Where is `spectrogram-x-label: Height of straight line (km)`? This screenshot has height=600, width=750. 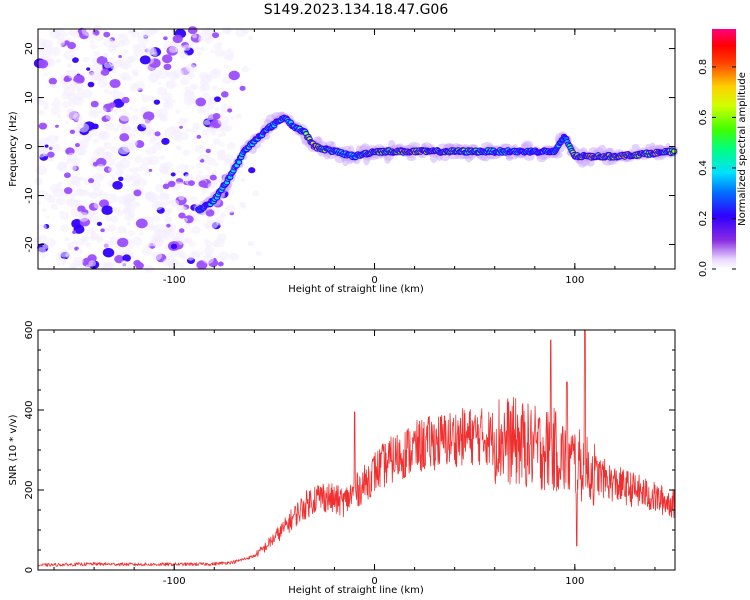 spectrogram-x-label: Height of straight line (km) is located at coordinates (356, 289).